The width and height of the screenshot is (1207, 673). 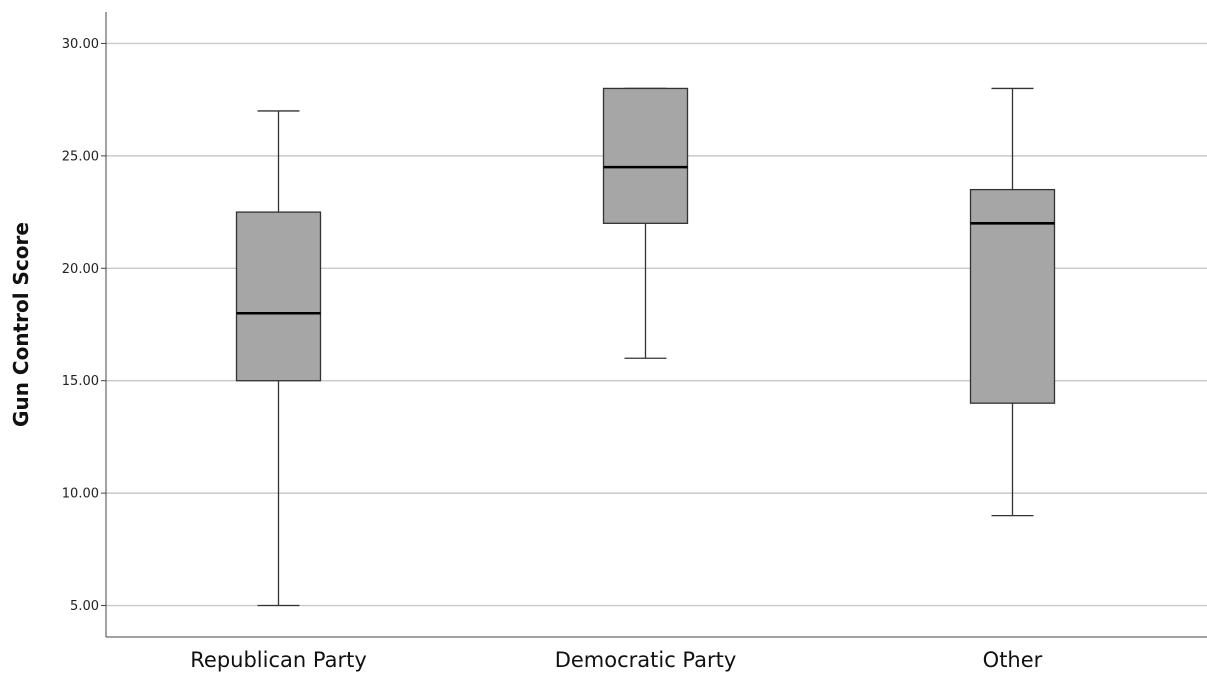 What do you see at coordinates (80, 44) in the screenshot?
I see `y-tick-label: 30.00` at bounding box center [80, 44].